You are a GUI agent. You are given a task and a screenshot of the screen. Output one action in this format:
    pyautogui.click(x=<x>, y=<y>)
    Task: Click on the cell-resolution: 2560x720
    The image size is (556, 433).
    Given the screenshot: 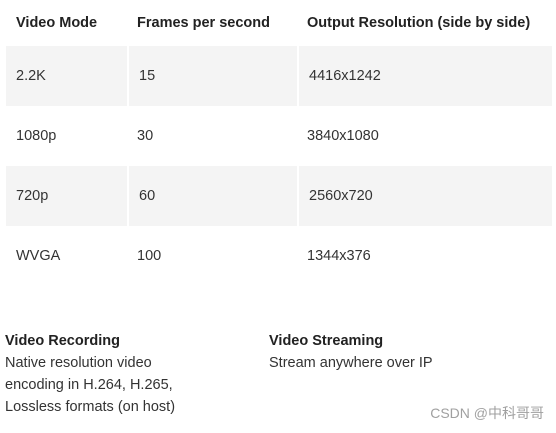 What is the action you would take?
    pyautogui.click(x=424, y=196)
    